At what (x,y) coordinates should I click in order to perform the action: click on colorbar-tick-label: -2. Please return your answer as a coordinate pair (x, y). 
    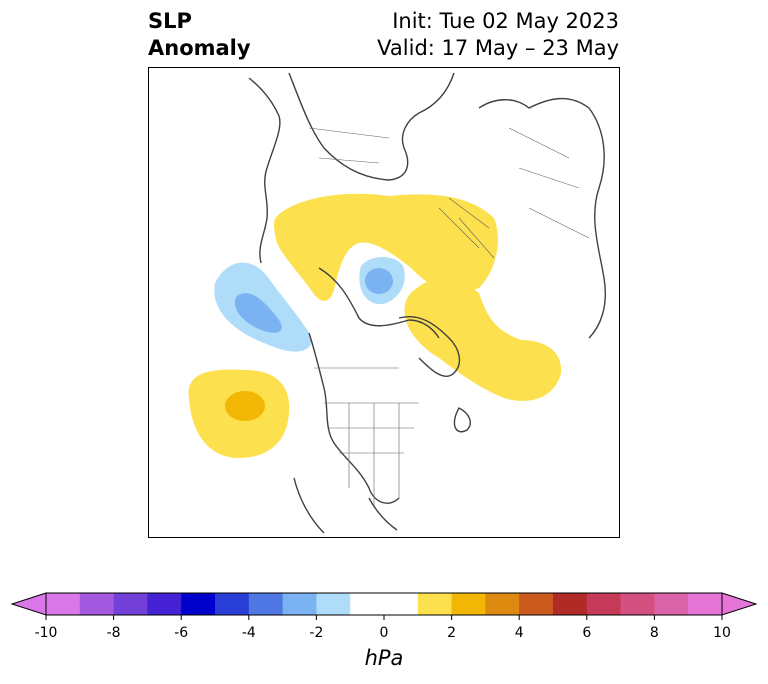
    Looking at the image, I should click on (316, 633).